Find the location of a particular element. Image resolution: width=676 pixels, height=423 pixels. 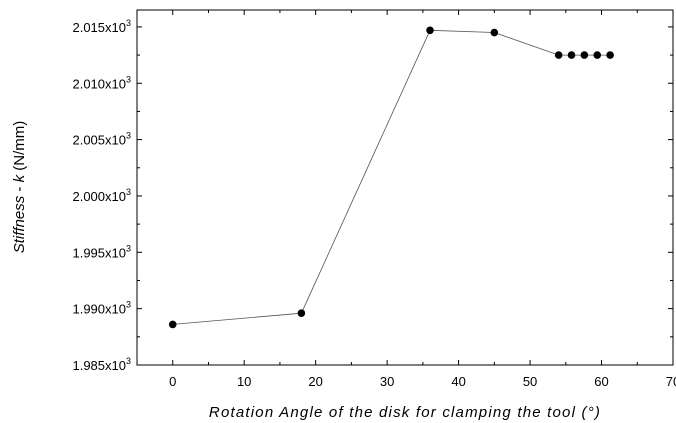

y-tick-label: 2.010x10³ is located at coordinates (101, 82).